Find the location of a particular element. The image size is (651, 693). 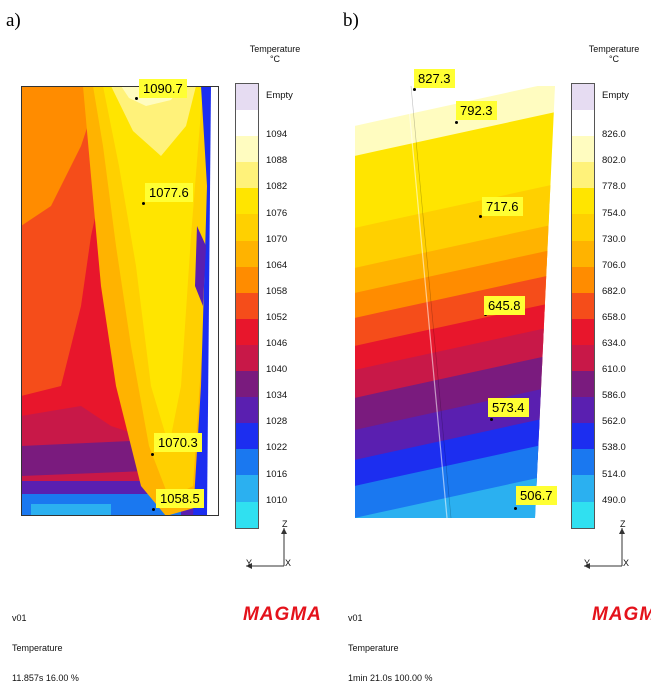

legend-a-label: 1076 is located at coordinates (277, 213).